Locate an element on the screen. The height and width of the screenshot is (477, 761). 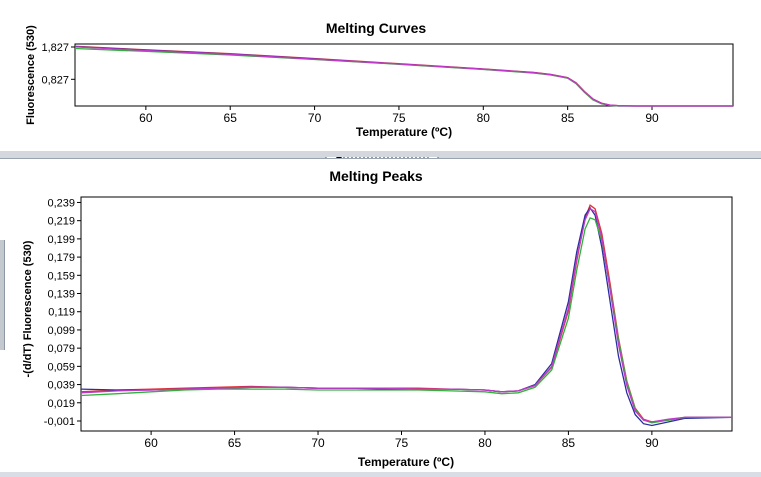
y-axis-label: Fluorescence (530) is located at coordinates (31, 75).